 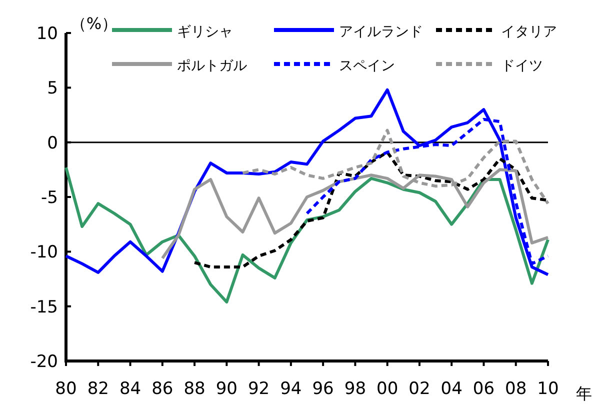 I want to click on legend-label: イタリア, so click(x=529, y=32).